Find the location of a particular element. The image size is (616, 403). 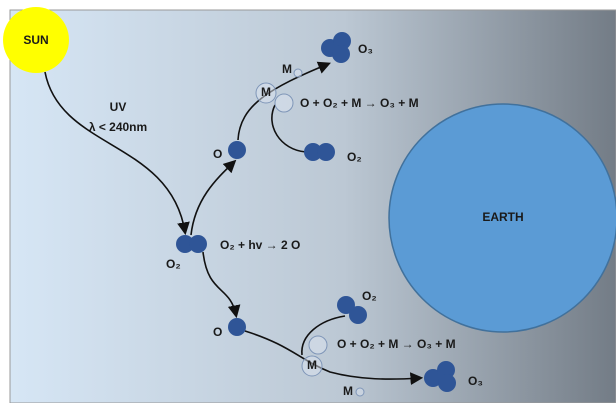

sun-label: SUN is located at coordinates (35, 40).